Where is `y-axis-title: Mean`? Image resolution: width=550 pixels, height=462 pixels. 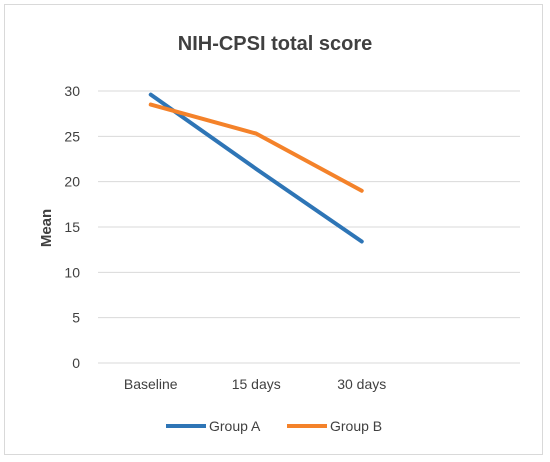
y-axis-title: Mean is located at coordinates (46, 228).